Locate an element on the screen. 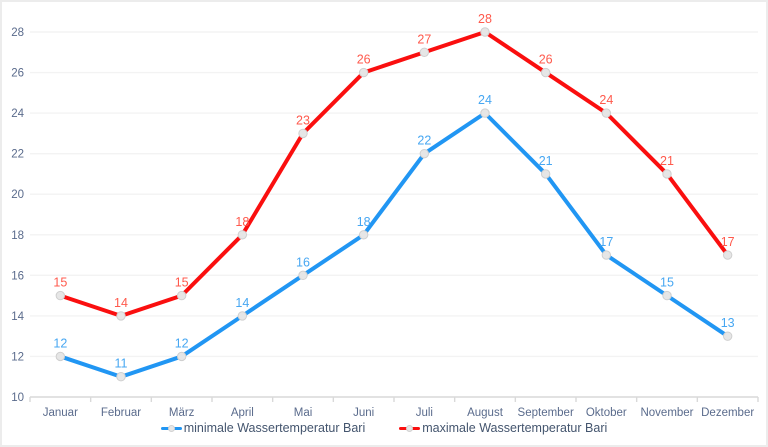 Image resolution: width=768 pixels, height=447 pixels. svg-text: 28 is located at coordinates (17, 33).